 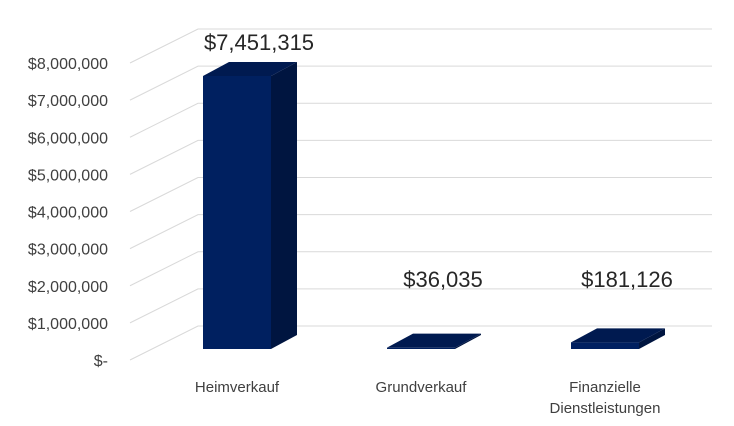 What do you see at coordinates (68, 250) in the screenshot?
I see `y-tick-label: $3,000,000` at bounding box center [68, 250].